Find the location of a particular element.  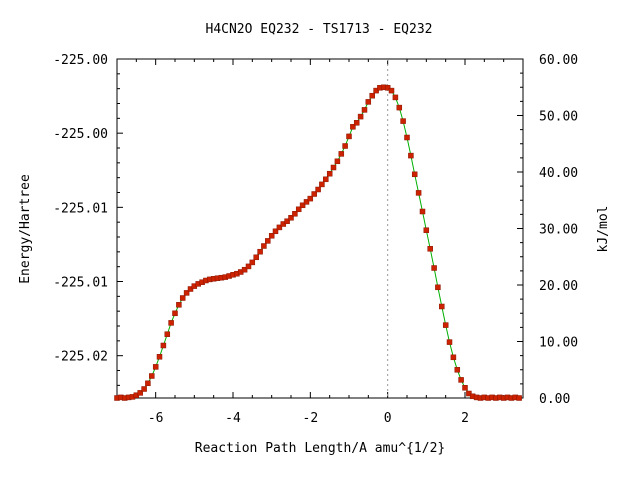

y-right-tick-label: 60.00 is located at coordinates (558, 60).